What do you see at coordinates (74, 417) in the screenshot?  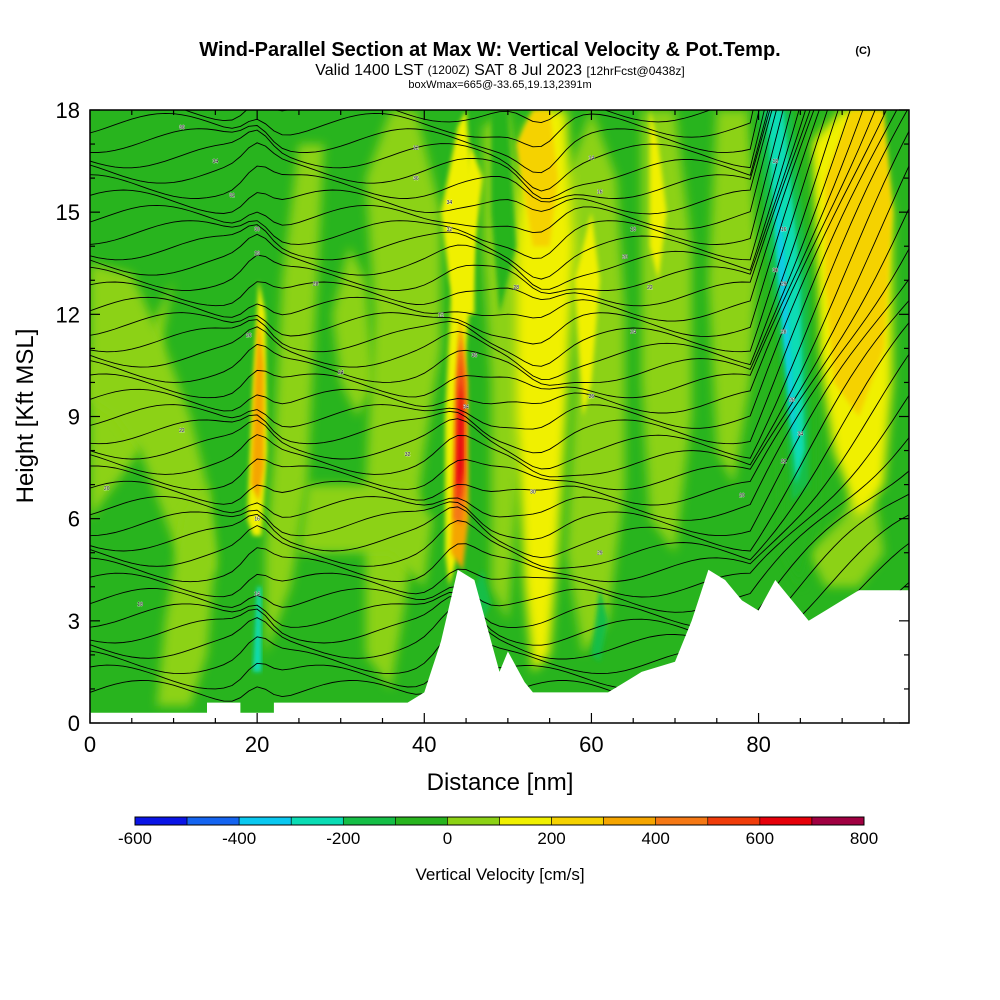 I see `y-tick-label: 9` at bounding box center [74, 417].